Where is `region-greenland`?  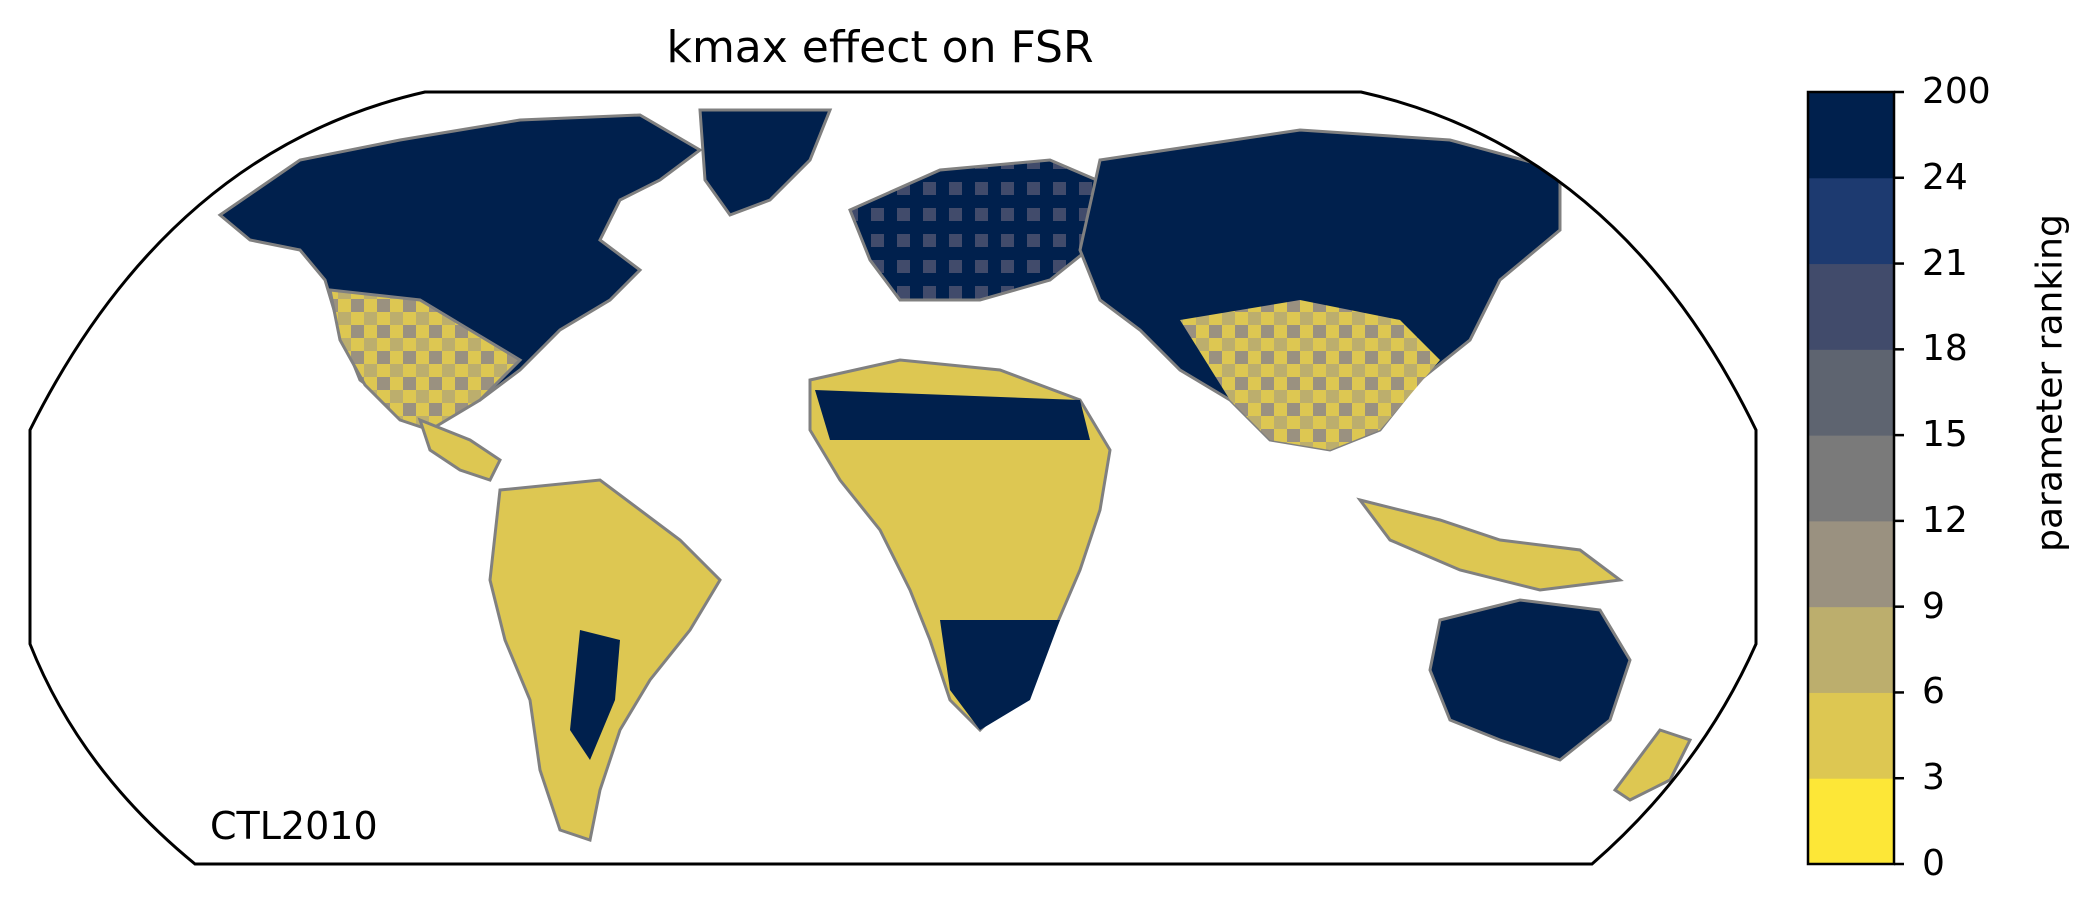 region-greenland is located at coordinates (765, 162).